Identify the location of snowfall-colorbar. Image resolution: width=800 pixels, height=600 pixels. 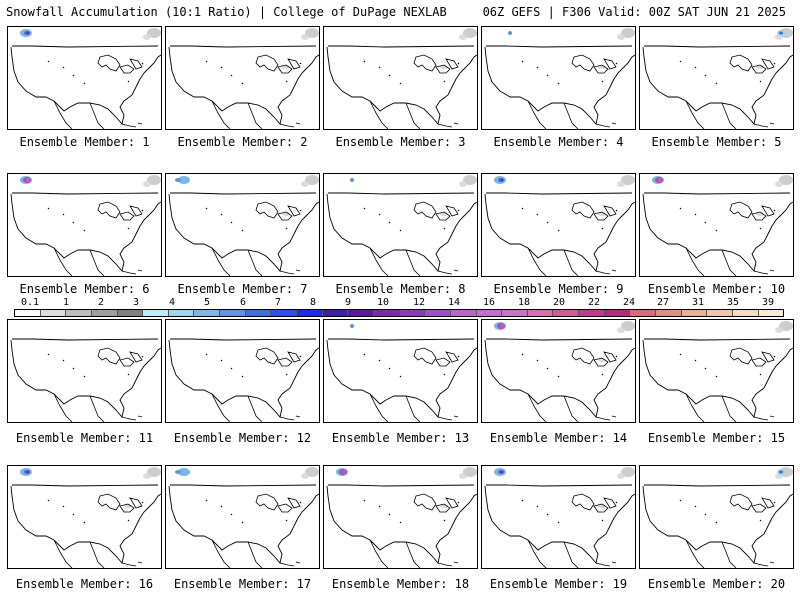
(399, 313).